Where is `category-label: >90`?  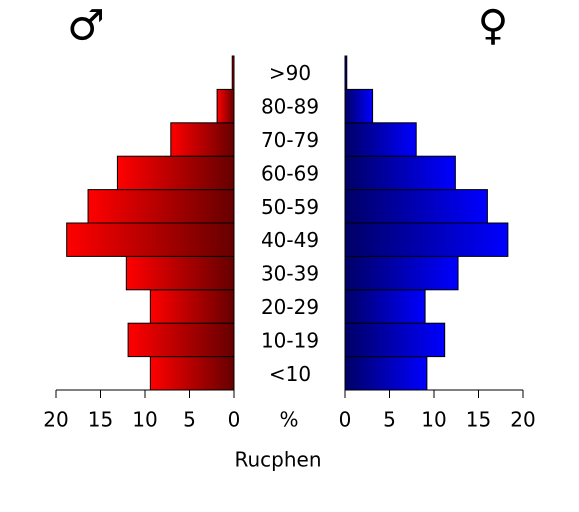
category-label: >90 is located at coordinates (290, 73).